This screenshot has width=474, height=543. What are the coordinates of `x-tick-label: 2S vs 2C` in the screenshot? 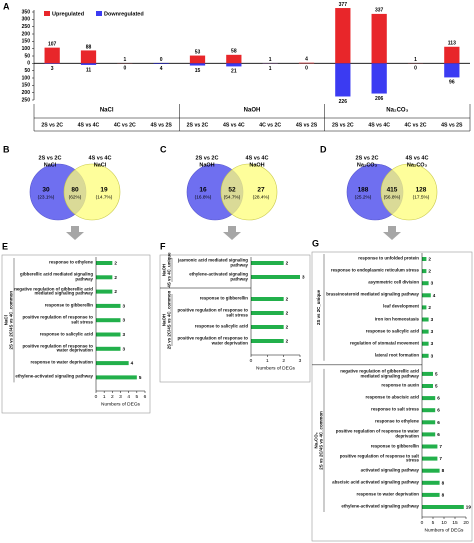 It's located at (198, 125).